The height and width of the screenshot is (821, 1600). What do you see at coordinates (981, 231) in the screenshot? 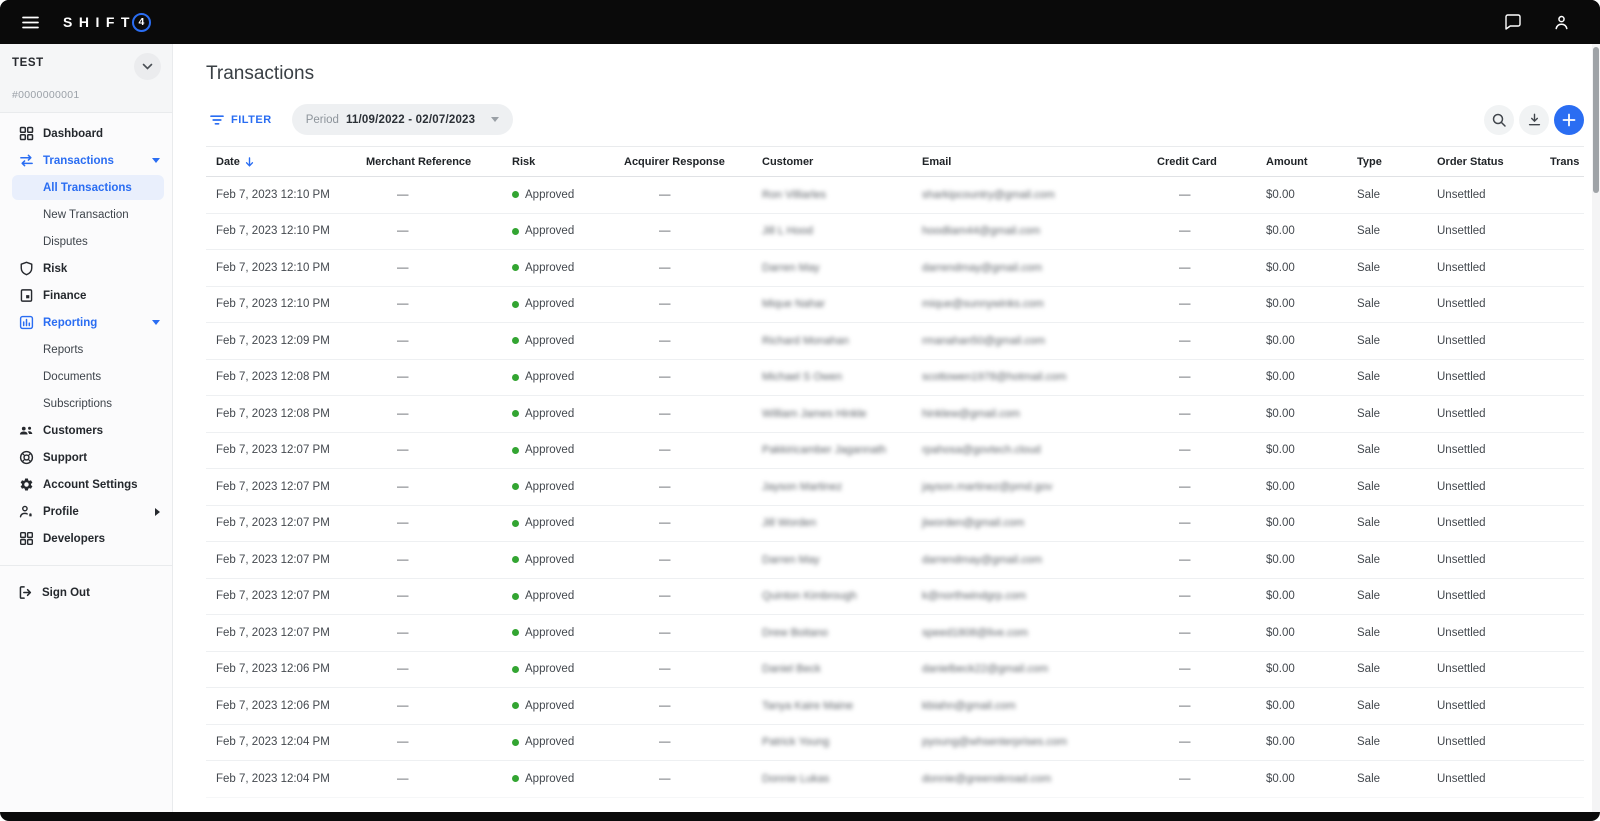
I see `cell-email: hoodliam44@gmail.com` at bounding box center [981, 231].